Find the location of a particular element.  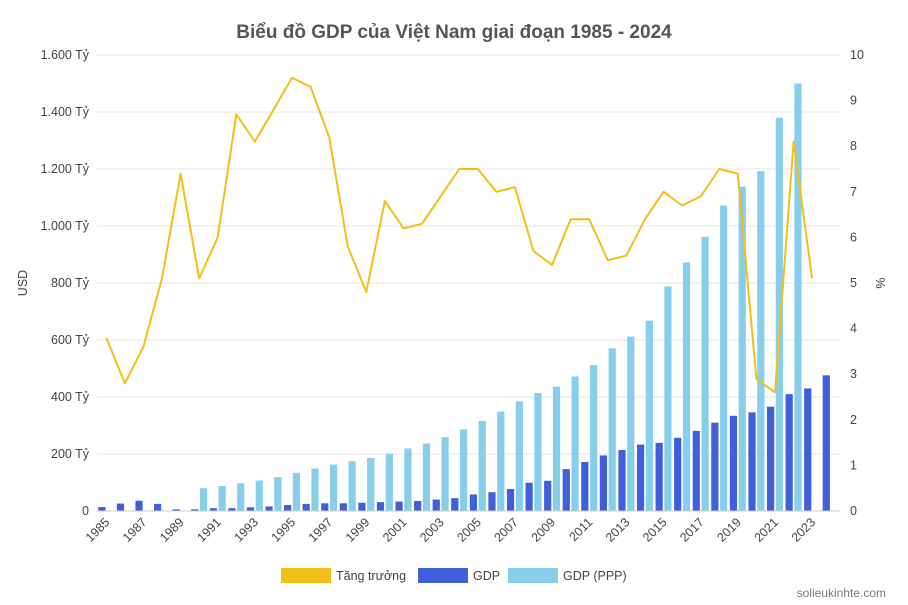

x-tick-label: 2005 is located at coordinates (469, 530).